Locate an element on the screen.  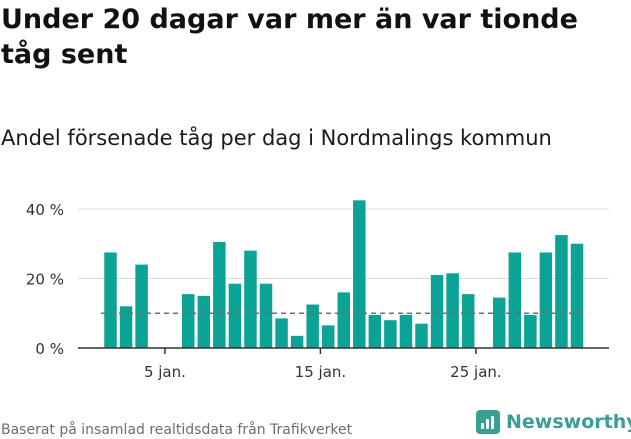
y-tick-labels: 0 % 20 % 40 % is located at coordinates (45, 279).